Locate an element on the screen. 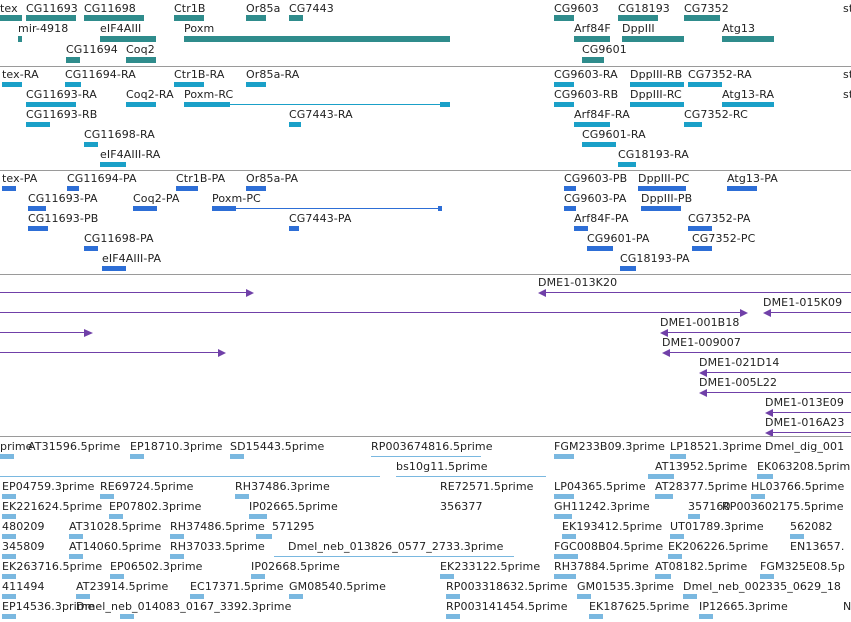 The width and height of the screenshot is (851, 622). protein-line is located at coordinates (339, 208).